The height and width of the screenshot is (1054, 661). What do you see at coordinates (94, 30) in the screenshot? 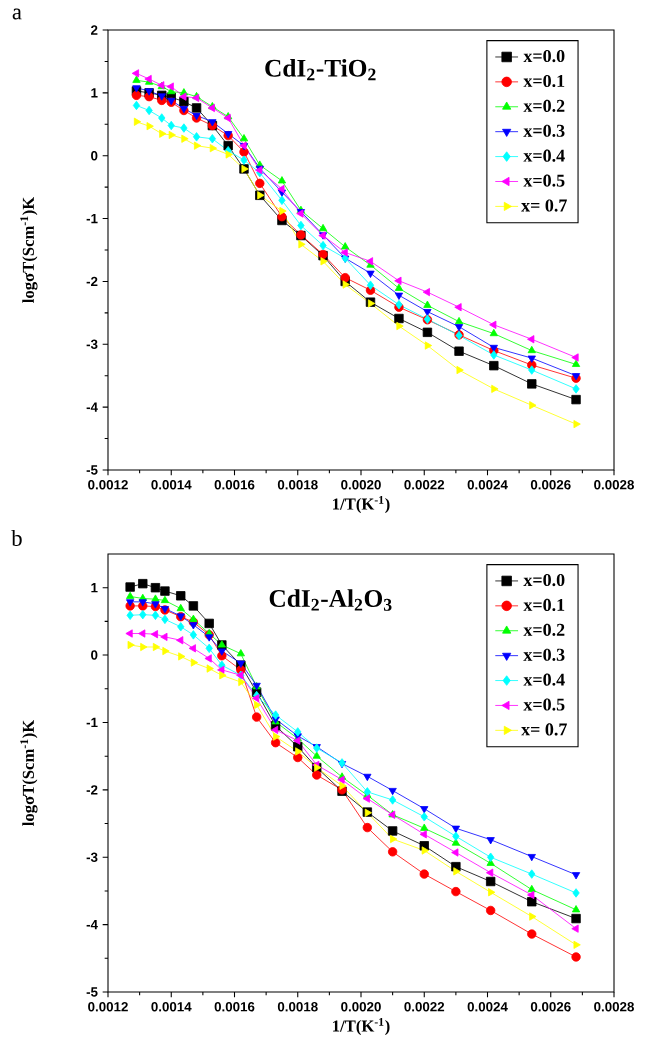
I see `y-tick-label: 2` at bounding box center [94, 30].